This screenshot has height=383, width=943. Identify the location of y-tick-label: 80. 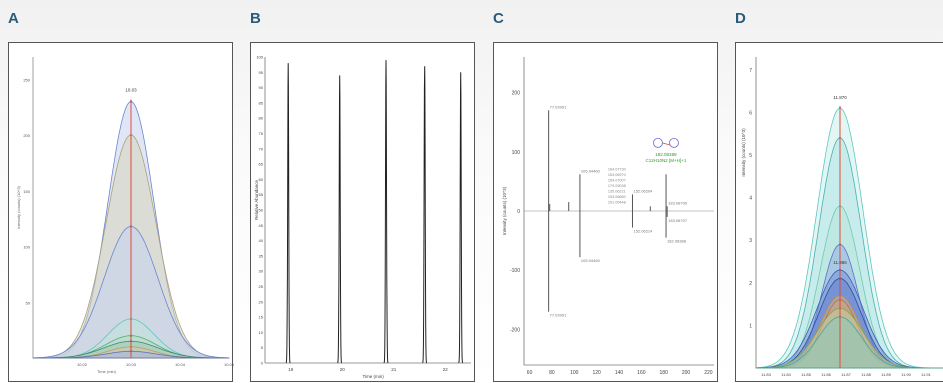
(261, 118).